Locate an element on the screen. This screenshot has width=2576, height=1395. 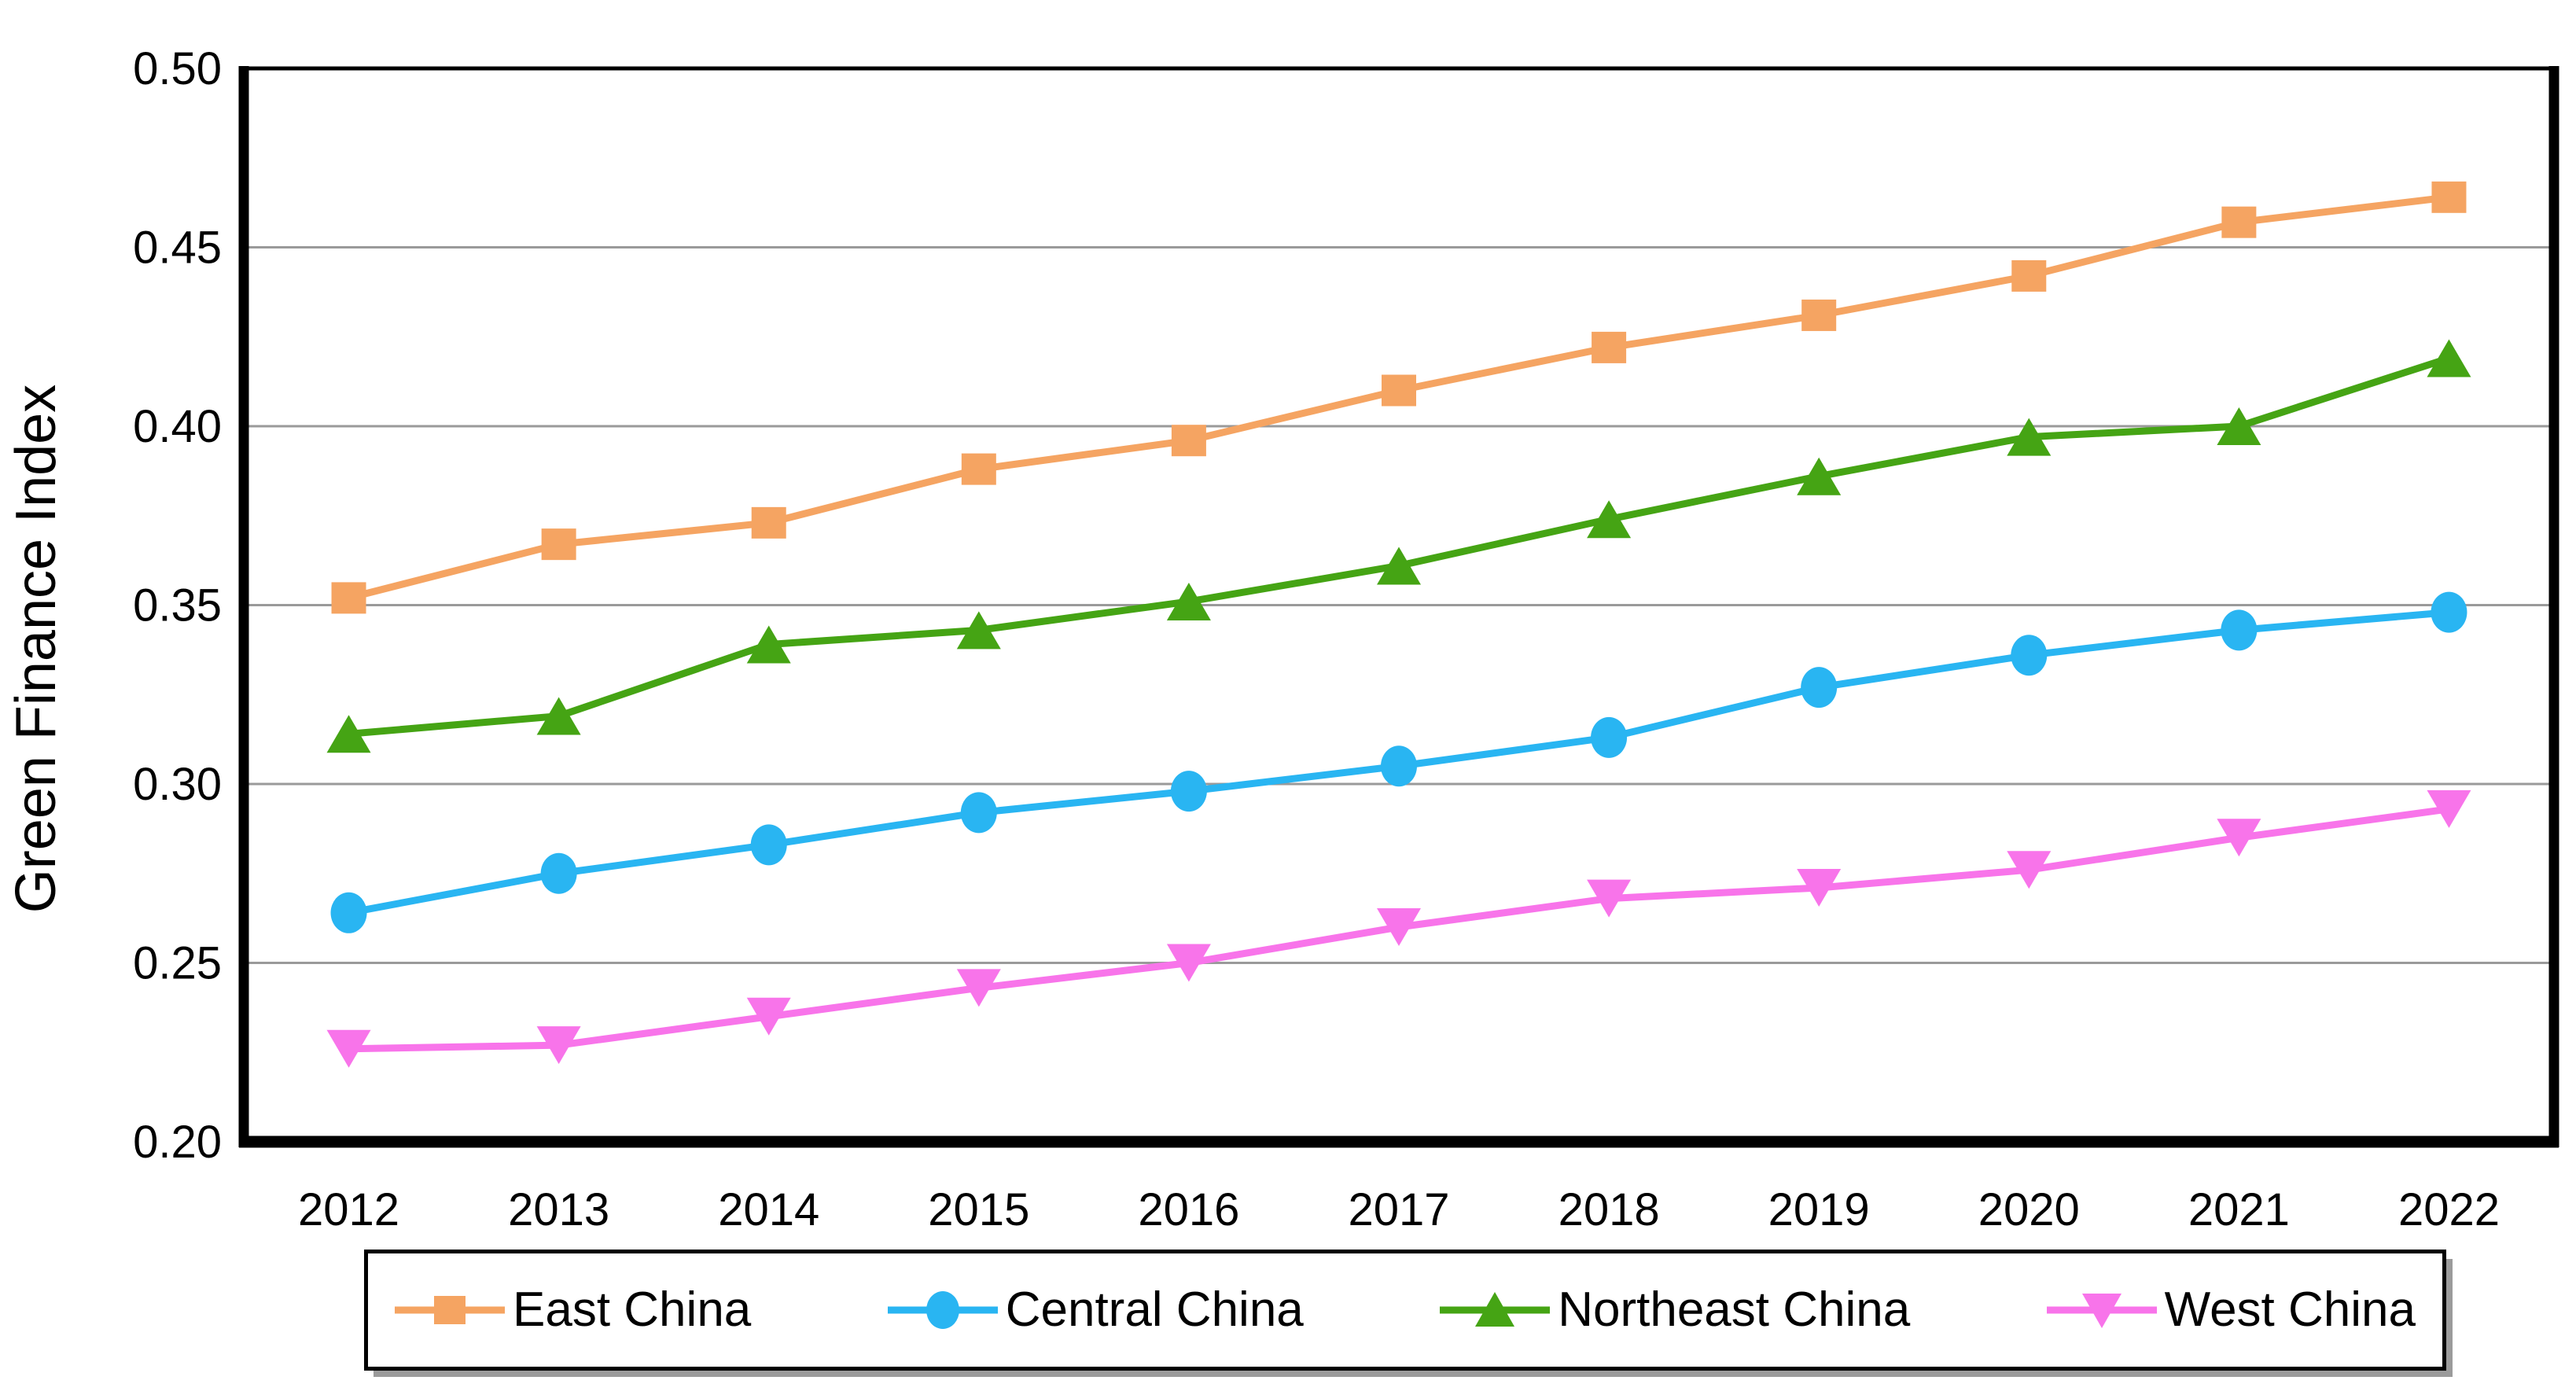
legend-marker-circle-icon is located at coordinates (943, 1310).